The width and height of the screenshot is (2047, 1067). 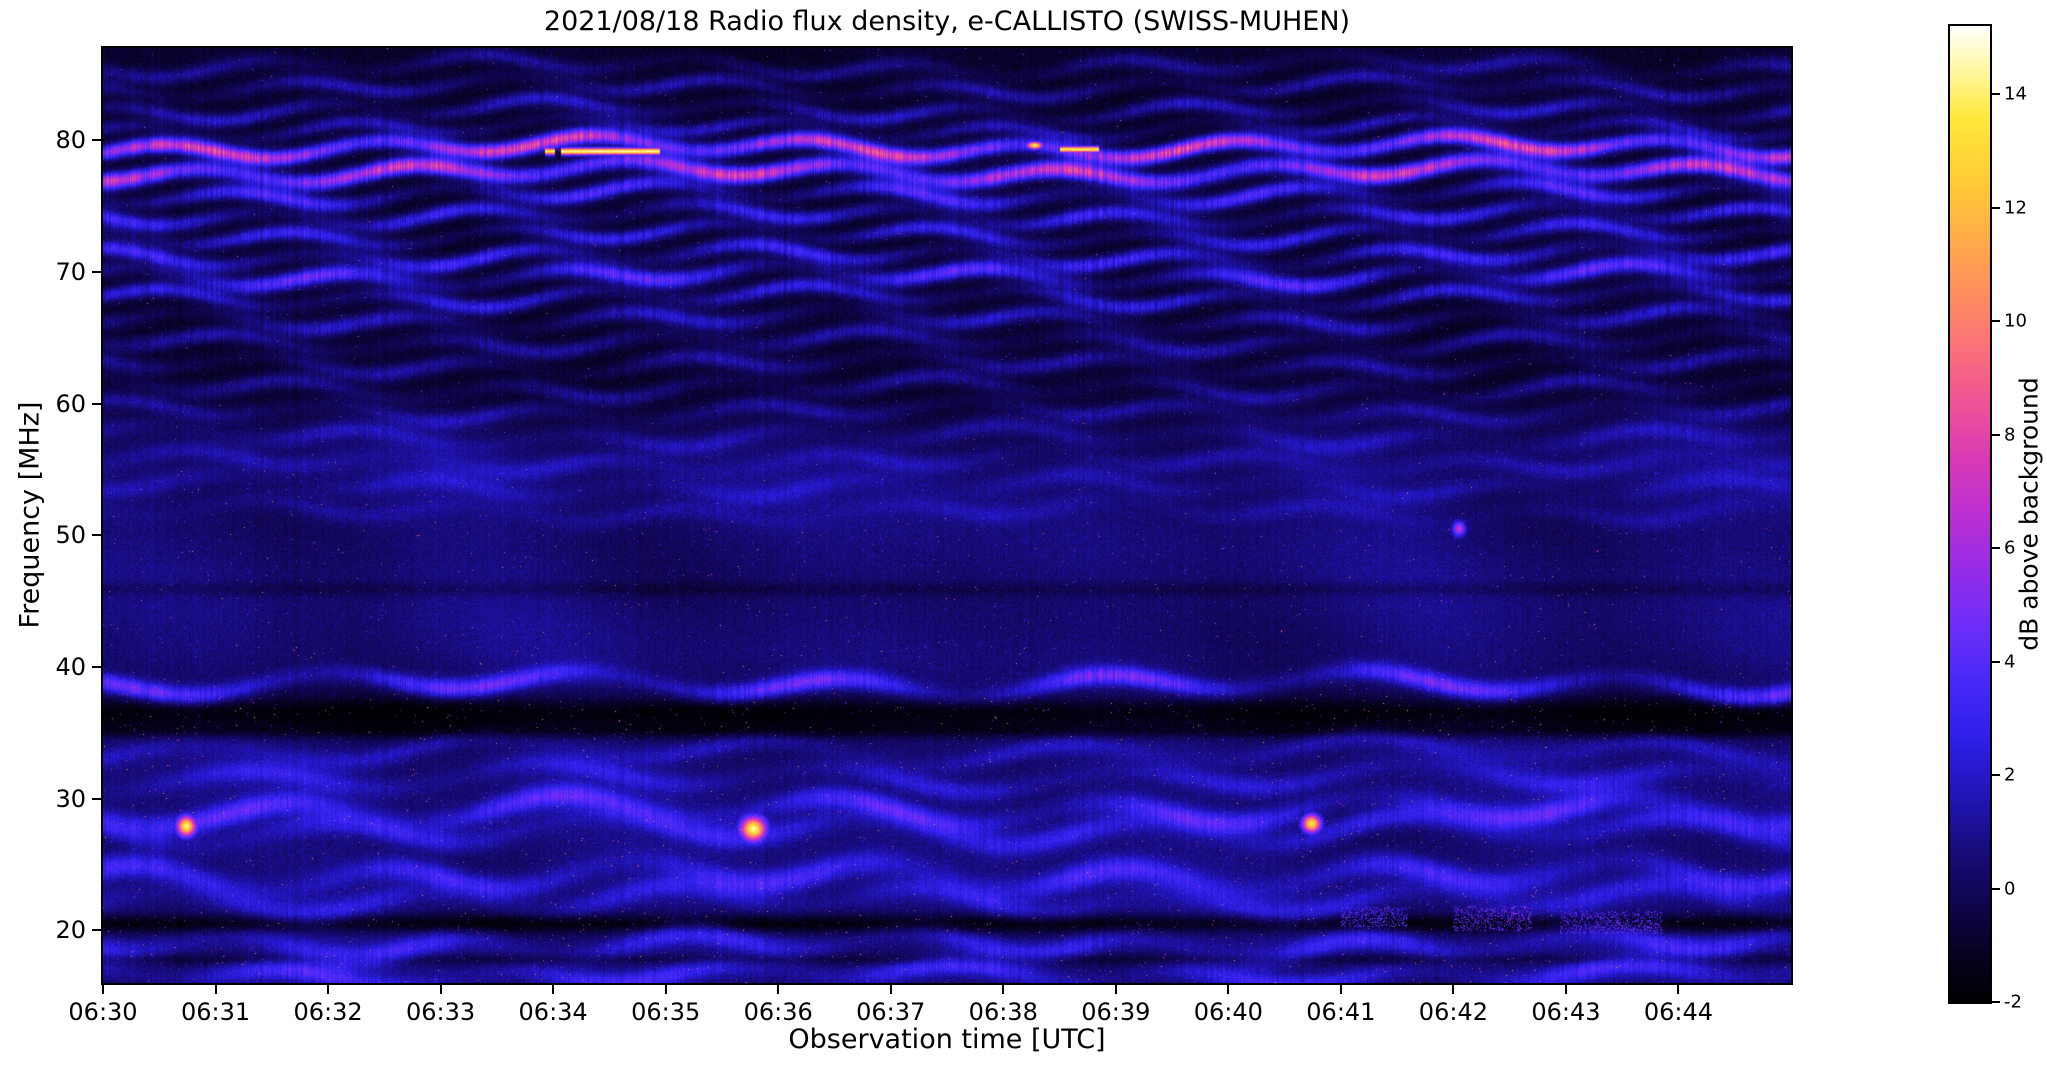 I want to click on x-tick-label: 06:31, so click(x=215, y=1012).